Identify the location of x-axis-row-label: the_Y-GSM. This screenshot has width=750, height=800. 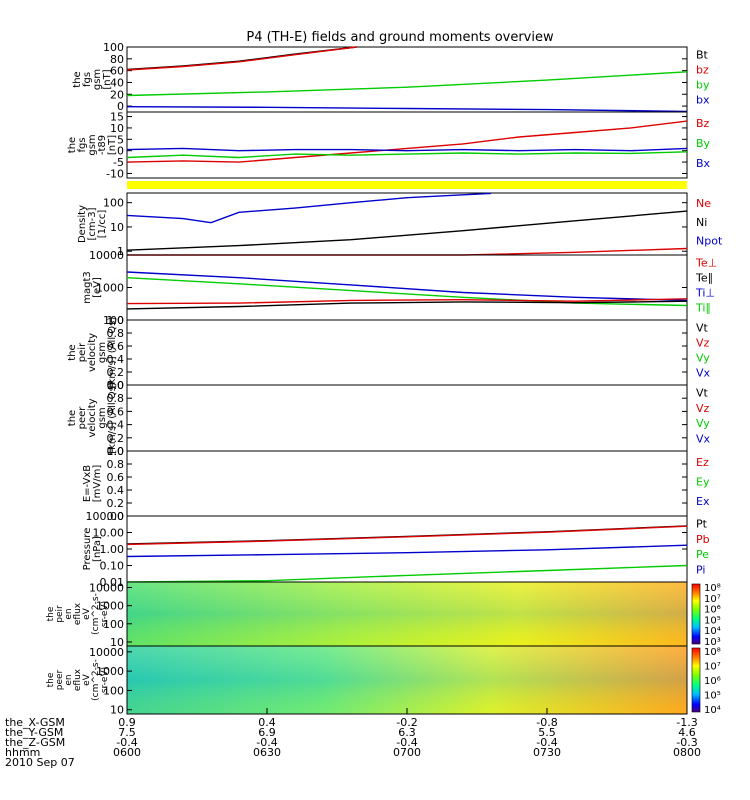
(34, 732).